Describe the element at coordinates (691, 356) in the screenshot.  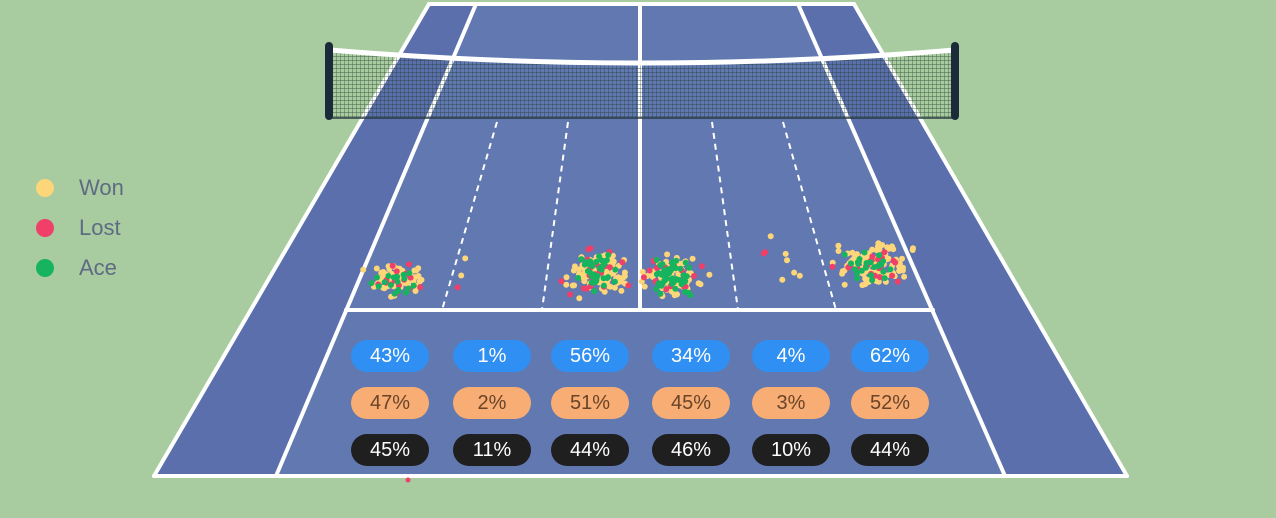
I see `stat-pill-row1-zone4: 34%` at that location.